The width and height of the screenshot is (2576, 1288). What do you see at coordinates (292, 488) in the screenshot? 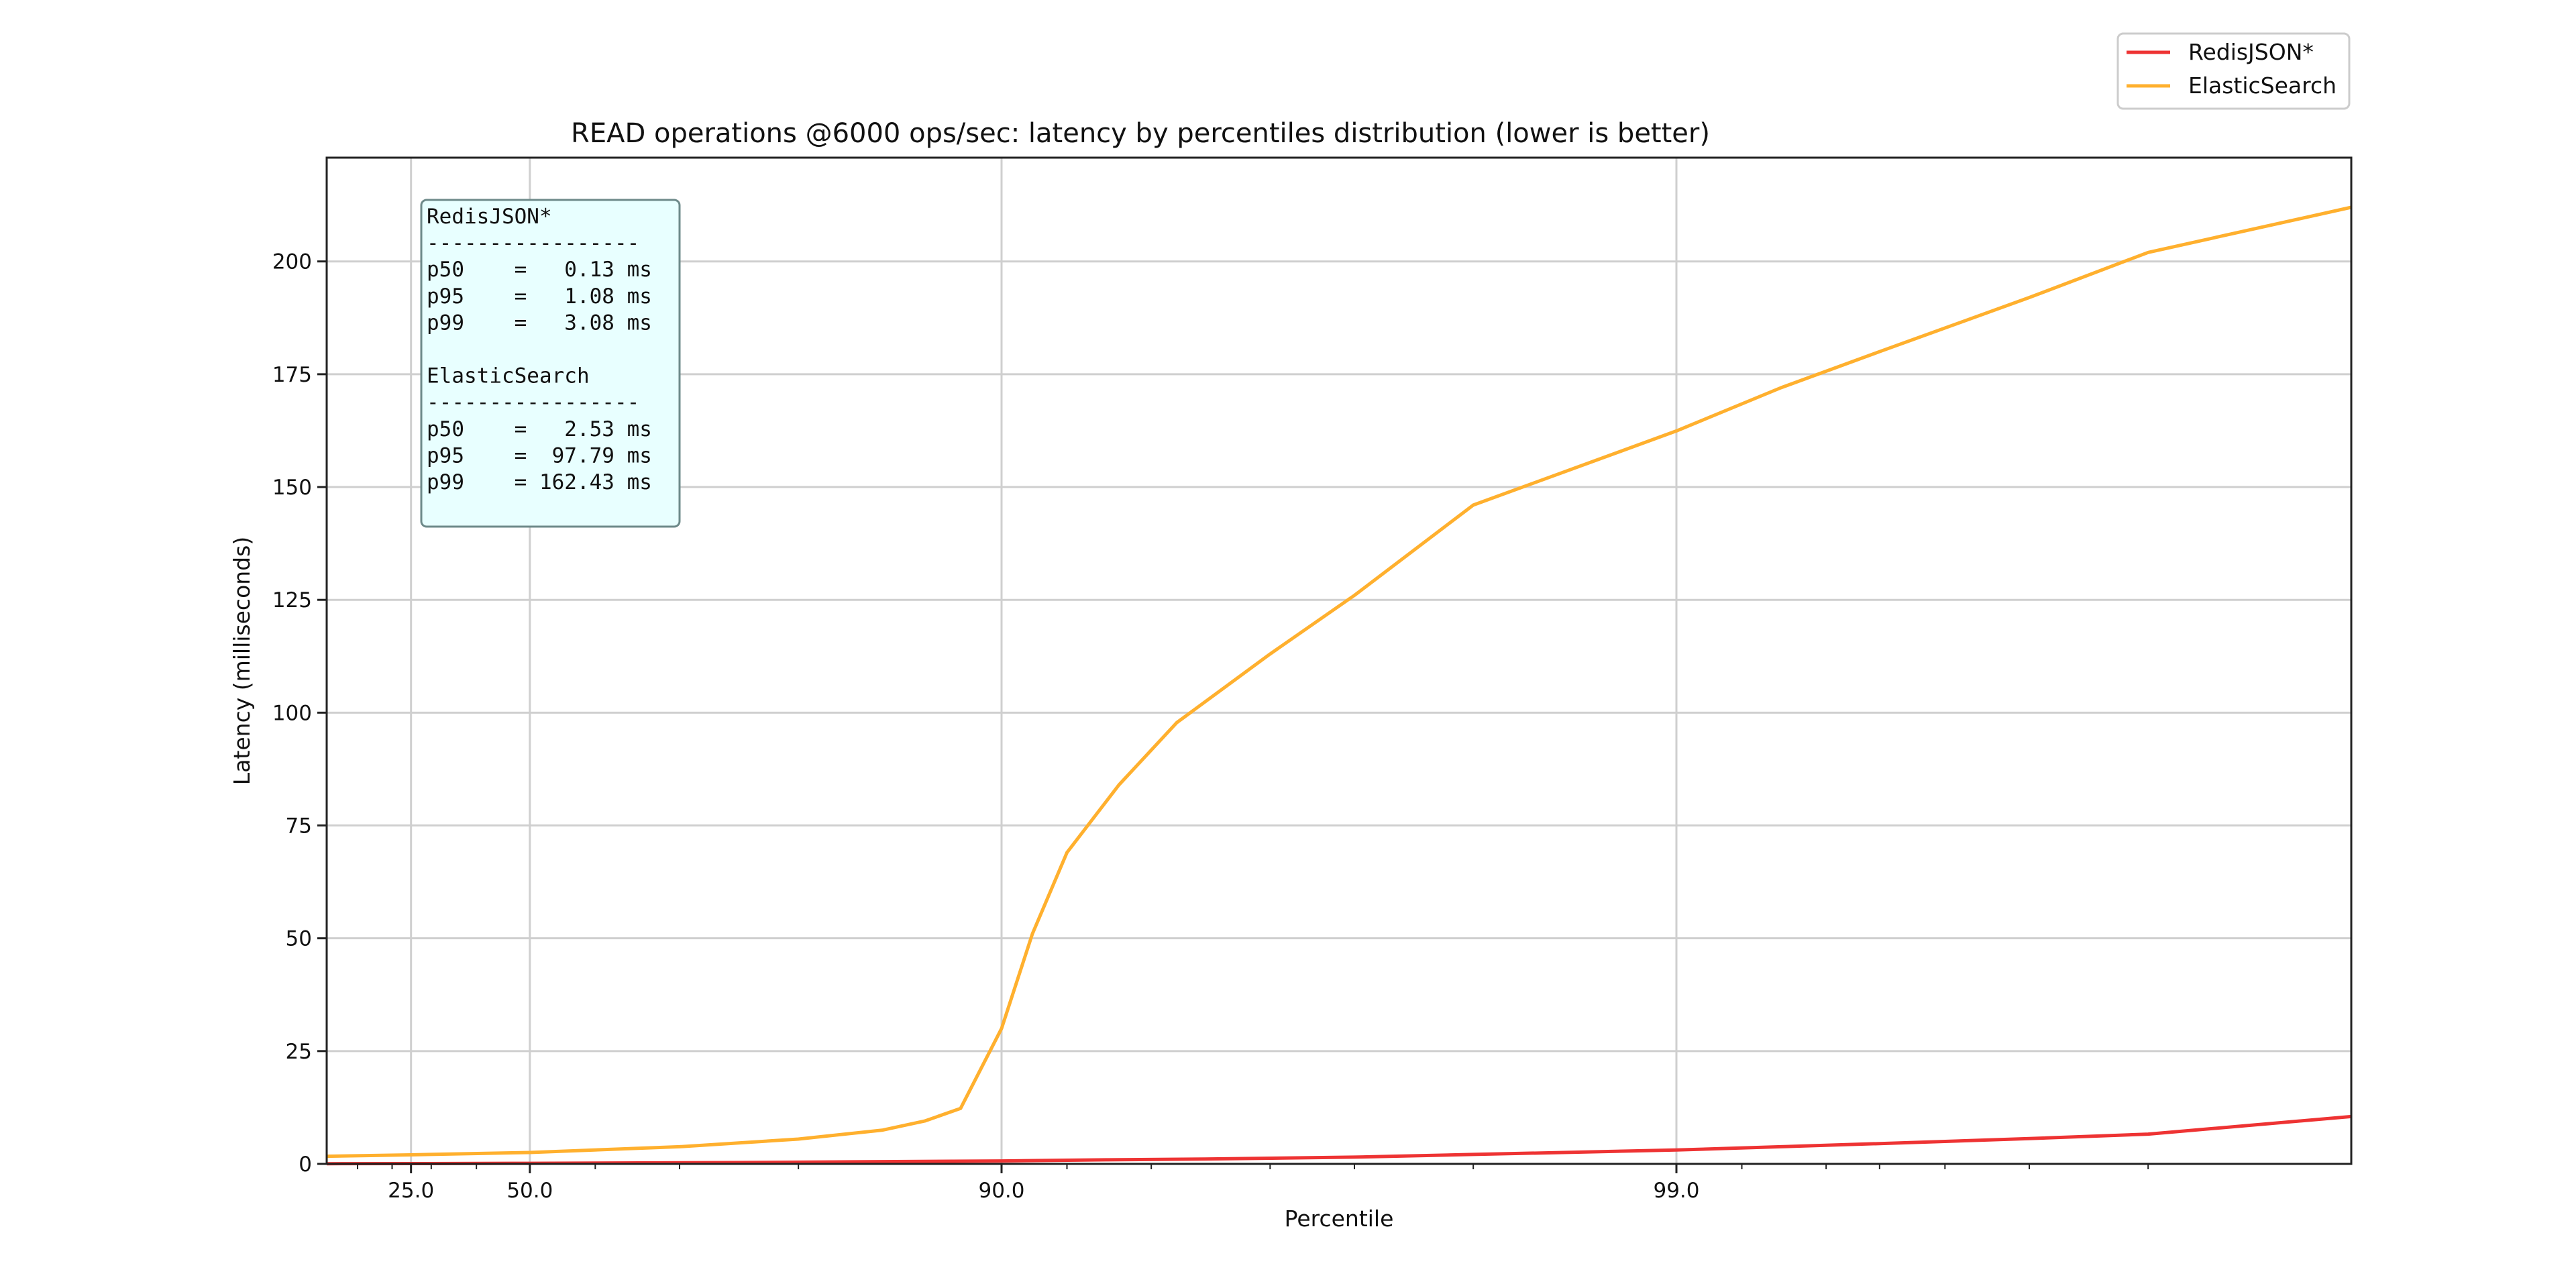
I see `y-tick-label: 150` at bounding box center [292, 488].